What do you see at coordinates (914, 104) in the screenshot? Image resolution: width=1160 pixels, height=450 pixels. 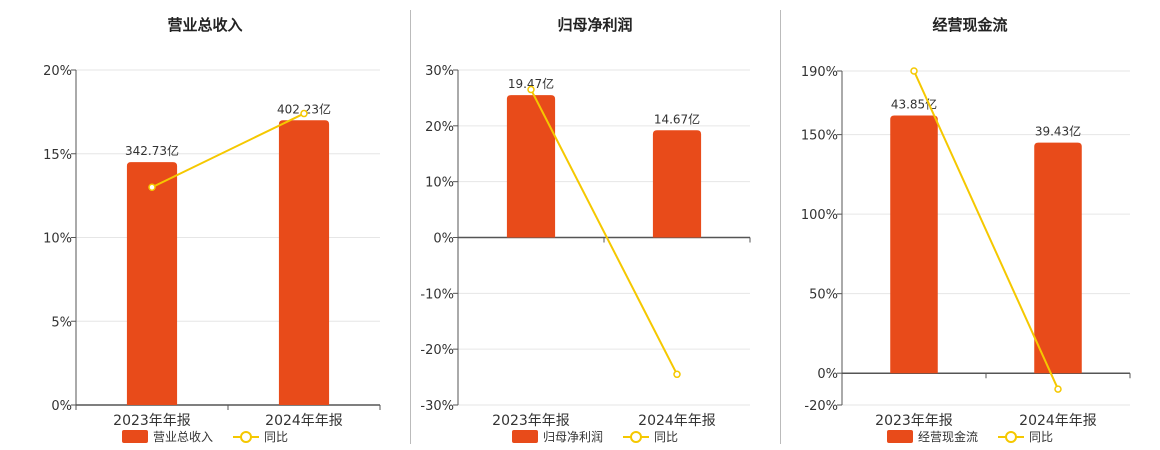 I see `bar-data-label: 43.85亿` at bounding box center [914, 104].